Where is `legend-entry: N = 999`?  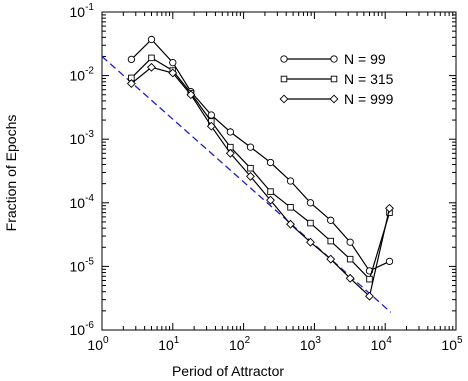
legend-entry: N = 999 is located at coordinates (336, 99).